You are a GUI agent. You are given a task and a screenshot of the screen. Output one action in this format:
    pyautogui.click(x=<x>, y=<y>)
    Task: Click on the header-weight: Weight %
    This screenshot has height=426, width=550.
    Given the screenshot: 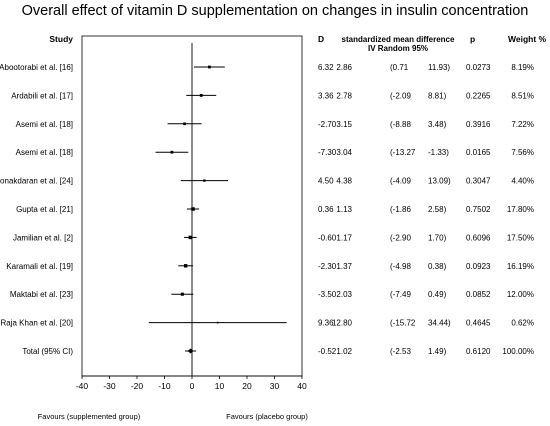 What is the action you would take?
    pyautogui.click(x=527, y=39)
    